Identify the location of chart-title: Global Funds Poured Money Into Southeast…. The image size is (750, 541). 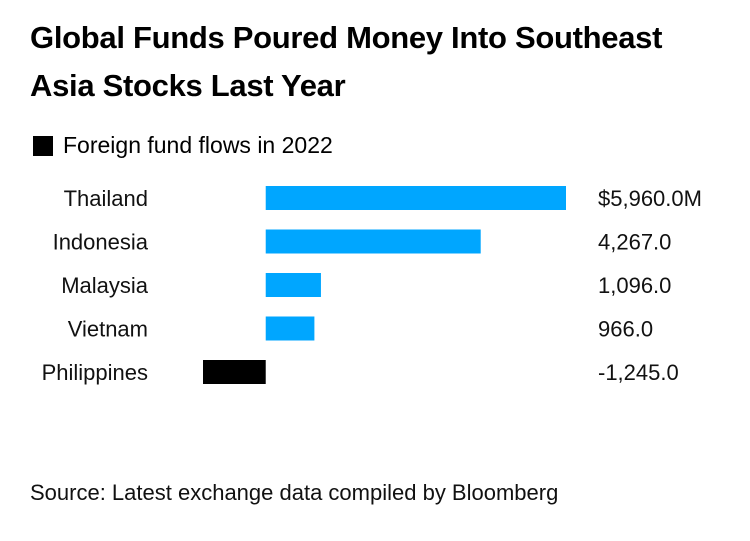
(346, 61).